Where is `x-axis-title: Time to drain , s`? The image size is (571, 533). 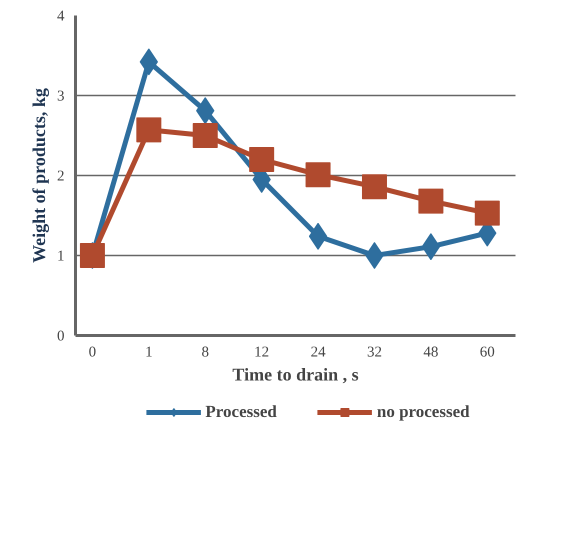 x-axis-title: Time to drain , s is located at coordinates (295, 374).